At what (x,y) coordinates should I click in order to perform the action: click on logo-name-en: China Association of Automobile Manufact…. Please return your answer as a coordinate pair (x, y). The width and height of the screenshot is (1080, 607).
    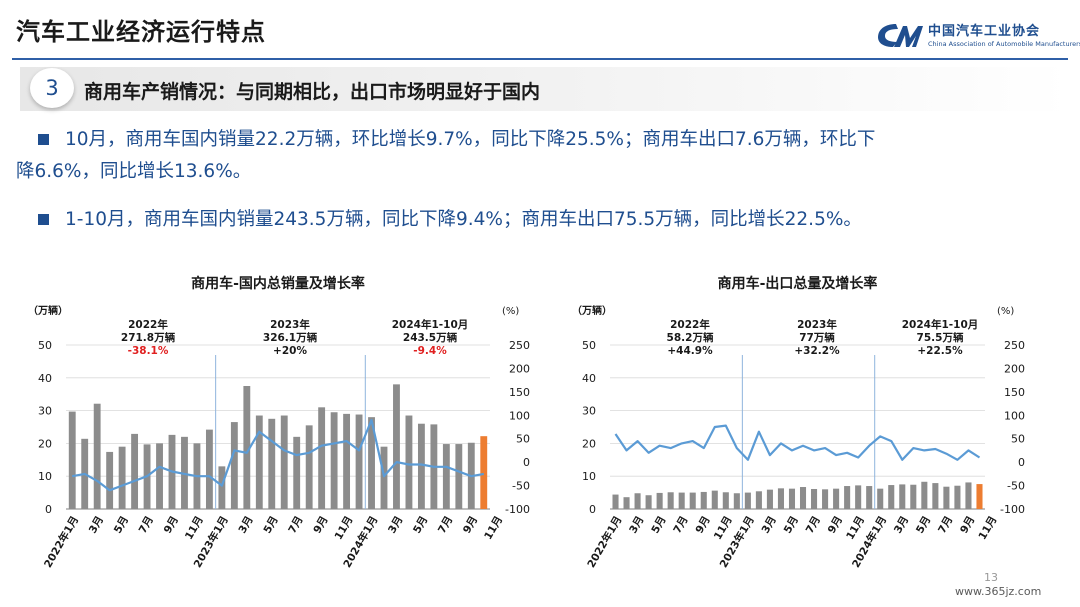
    Looking at the image, I should click on (1004, 44).